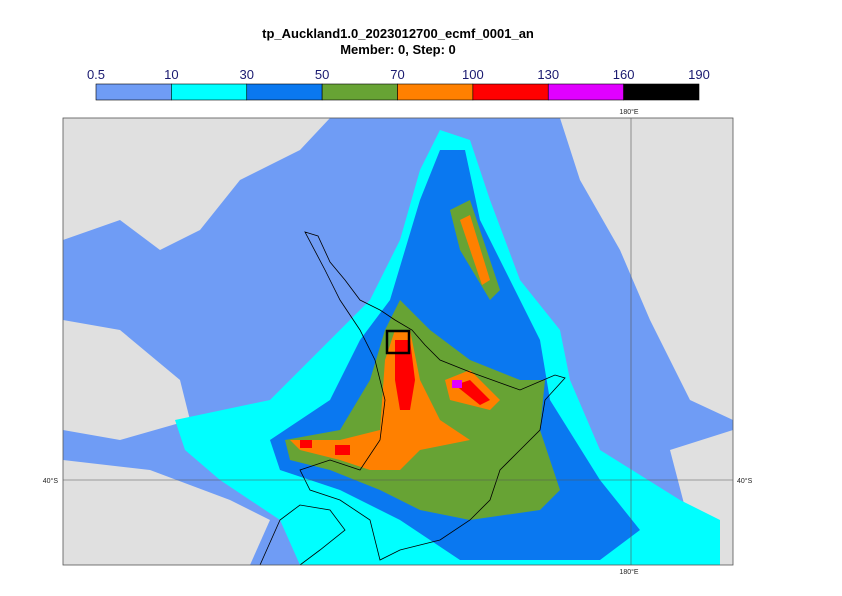 The height and width of the screenshot is (596, 842). I want to click on colorbar-tick: 130, so click(548, 74).